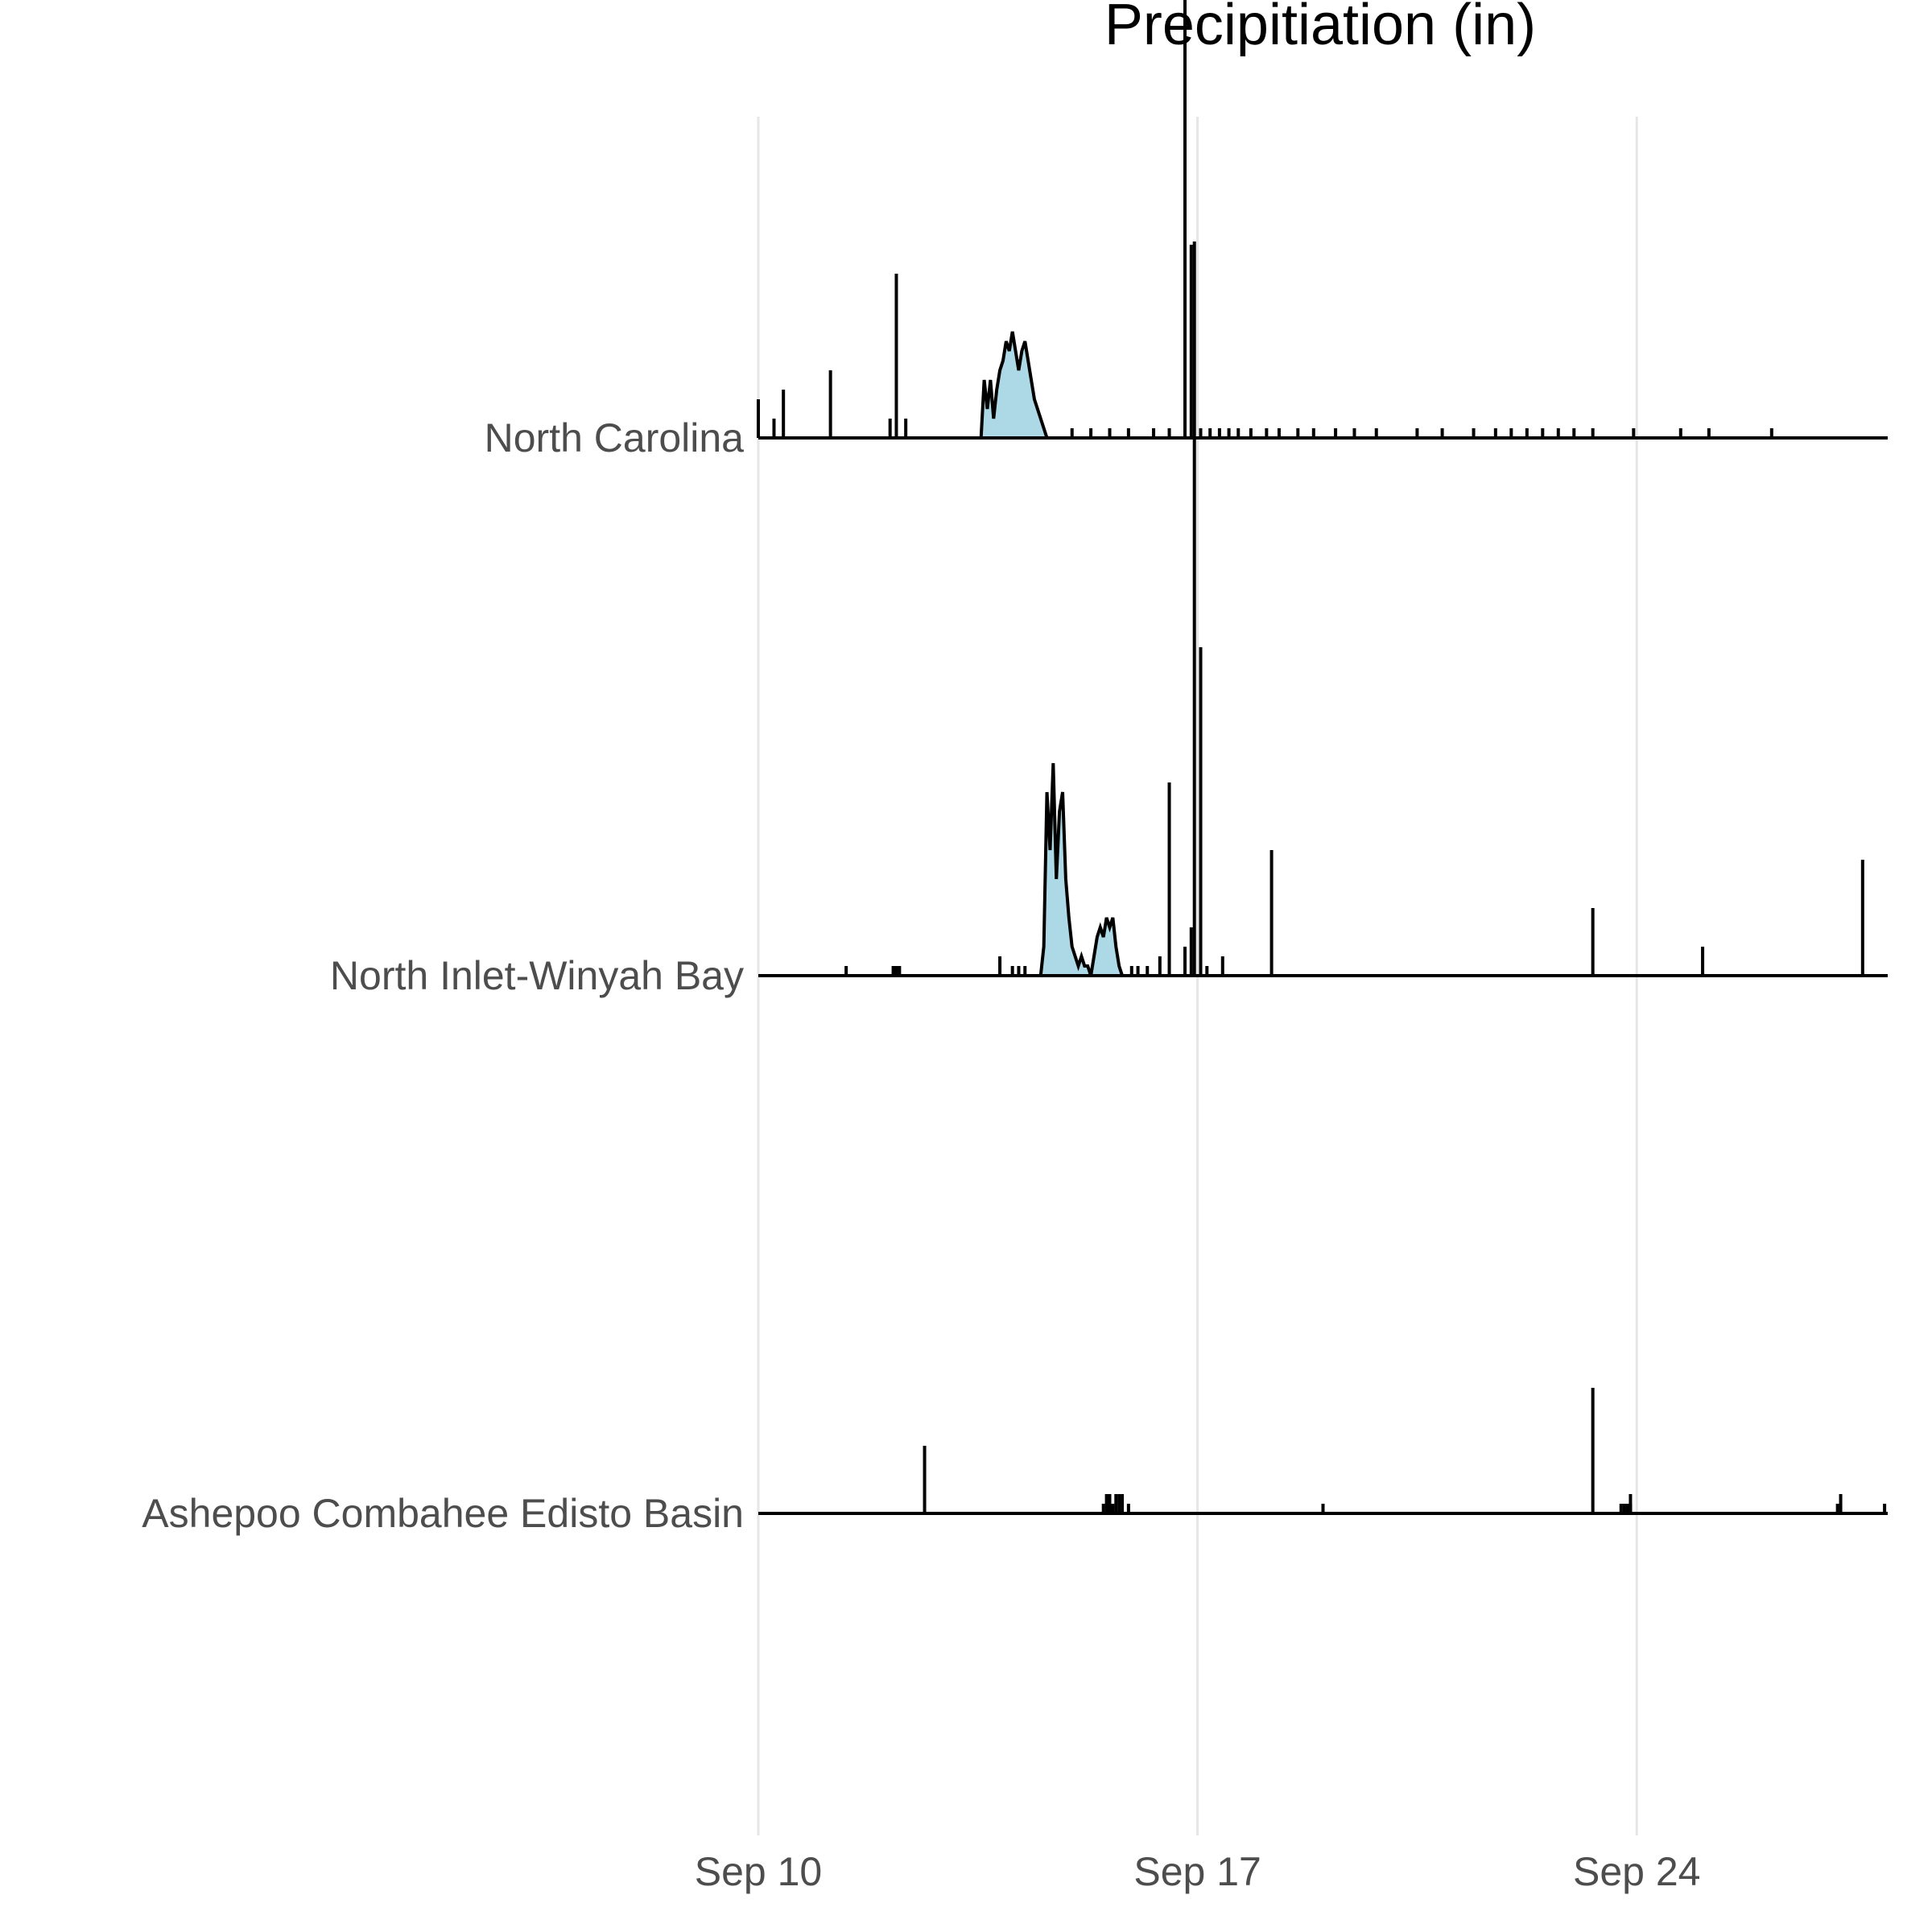 This screenshot has height=1932, width=1932. Describe the element at coordinates (1320, 28) in the screenshot. I see `chart-title: Precipitiation (in)` at that location.